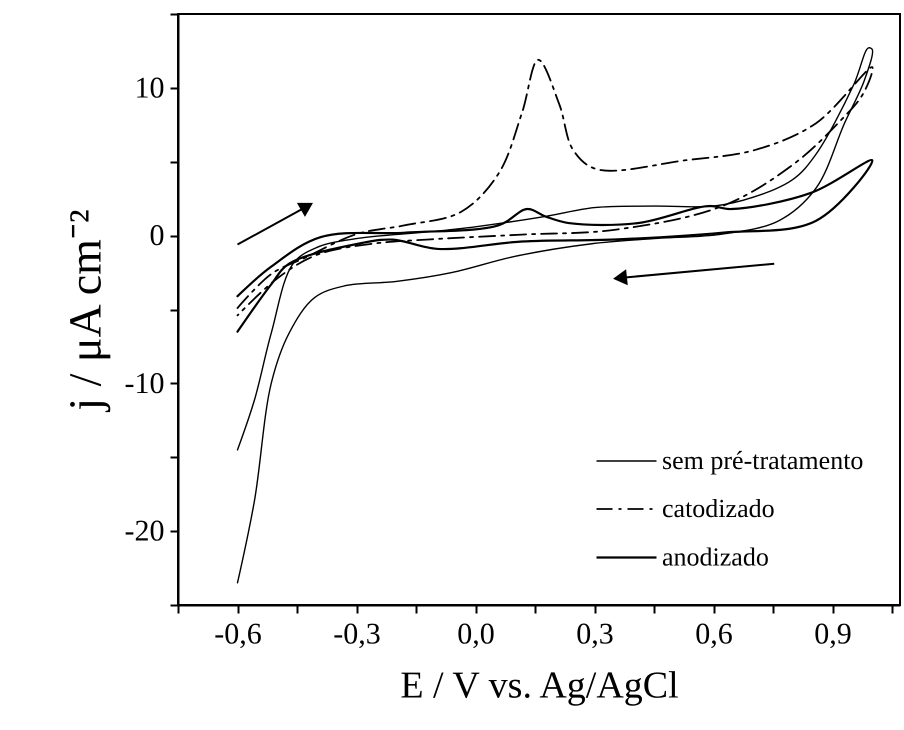  I want to click on y-tick-label: -20, so click(144, 531).